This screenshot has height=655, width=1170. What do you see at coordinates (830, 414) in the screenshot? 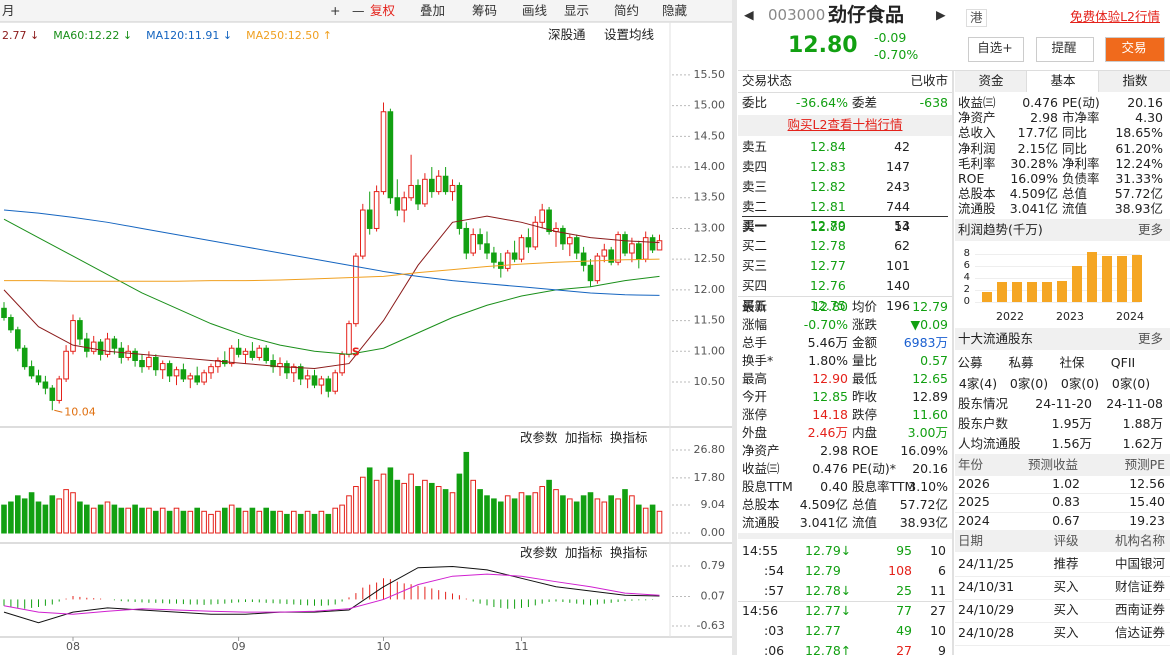
I see `stat-value: 14.18` at bounding box center [830, 414].